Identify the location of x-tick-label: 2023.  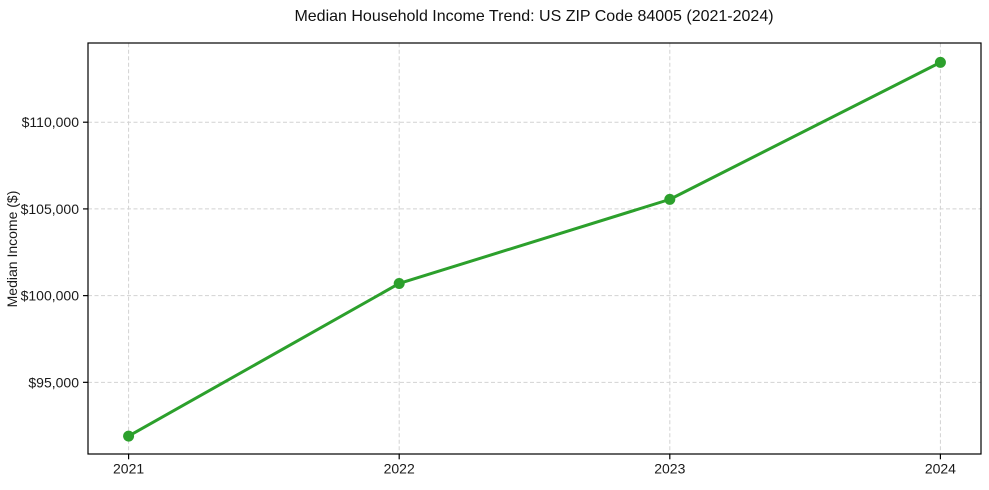
(669, 468).